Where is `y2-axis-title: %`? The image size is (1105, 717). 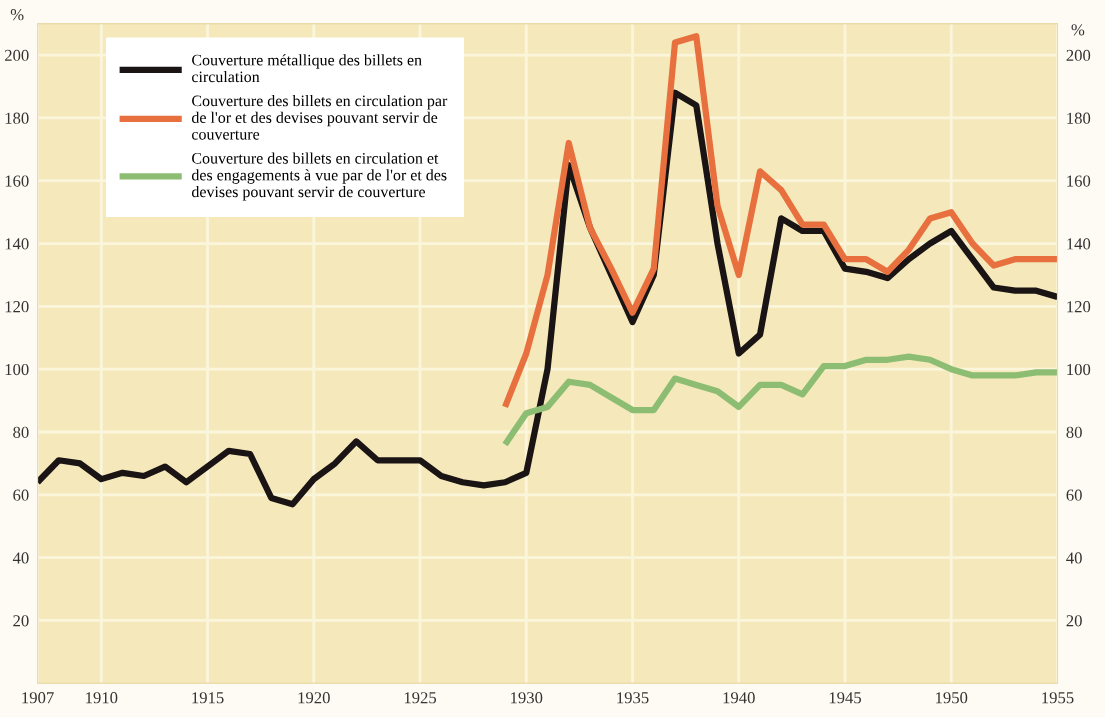 y2-axis-title: % is located at coordinates (1078, 30).